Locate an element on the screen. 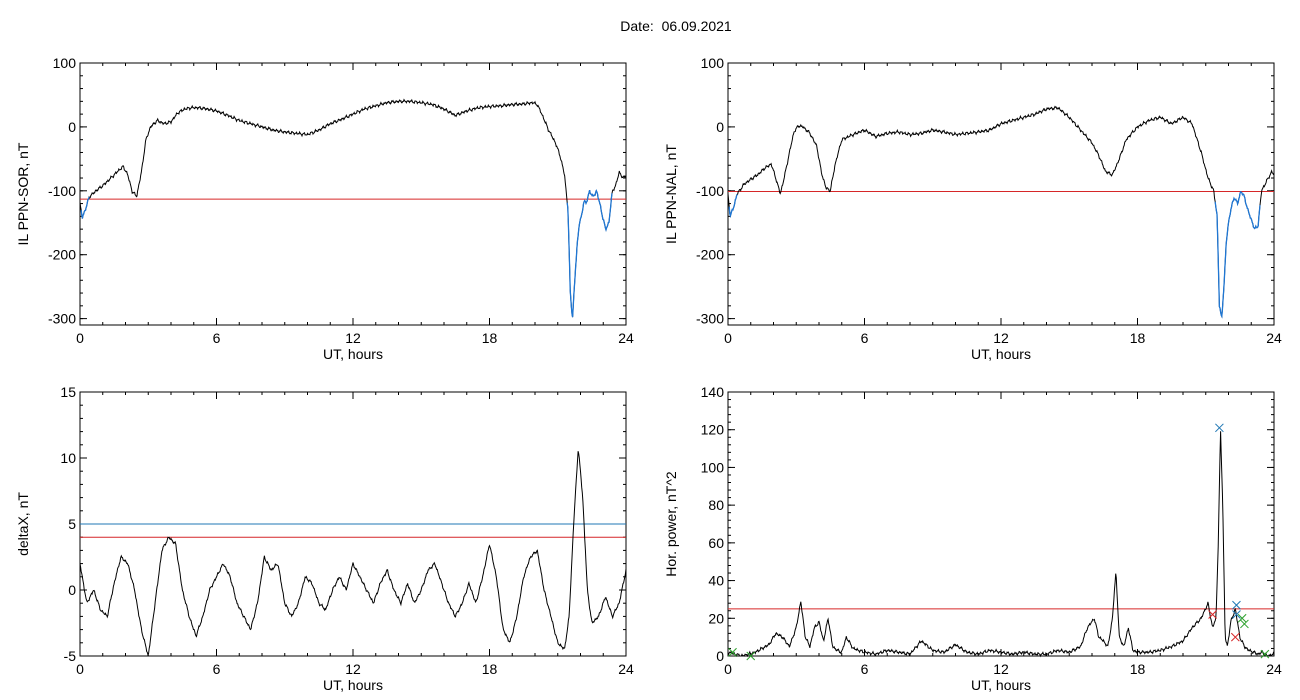 The height and width of the screenshot is (700, 1300). y-tick-label: 140 is located at coordinates (713, 392).